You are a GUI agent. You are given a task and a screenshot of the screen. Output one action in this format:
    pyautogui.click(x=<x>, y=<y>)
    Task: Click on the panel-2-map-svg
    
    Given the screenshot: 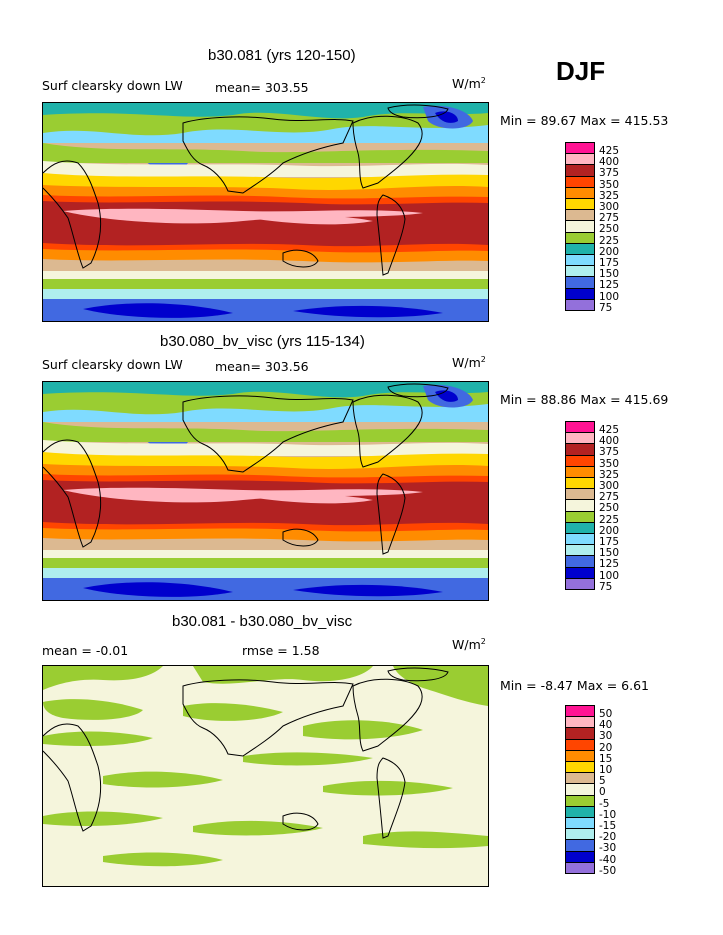 What is the action you would take?
    pyautogui.click(x=265, y=491)
    